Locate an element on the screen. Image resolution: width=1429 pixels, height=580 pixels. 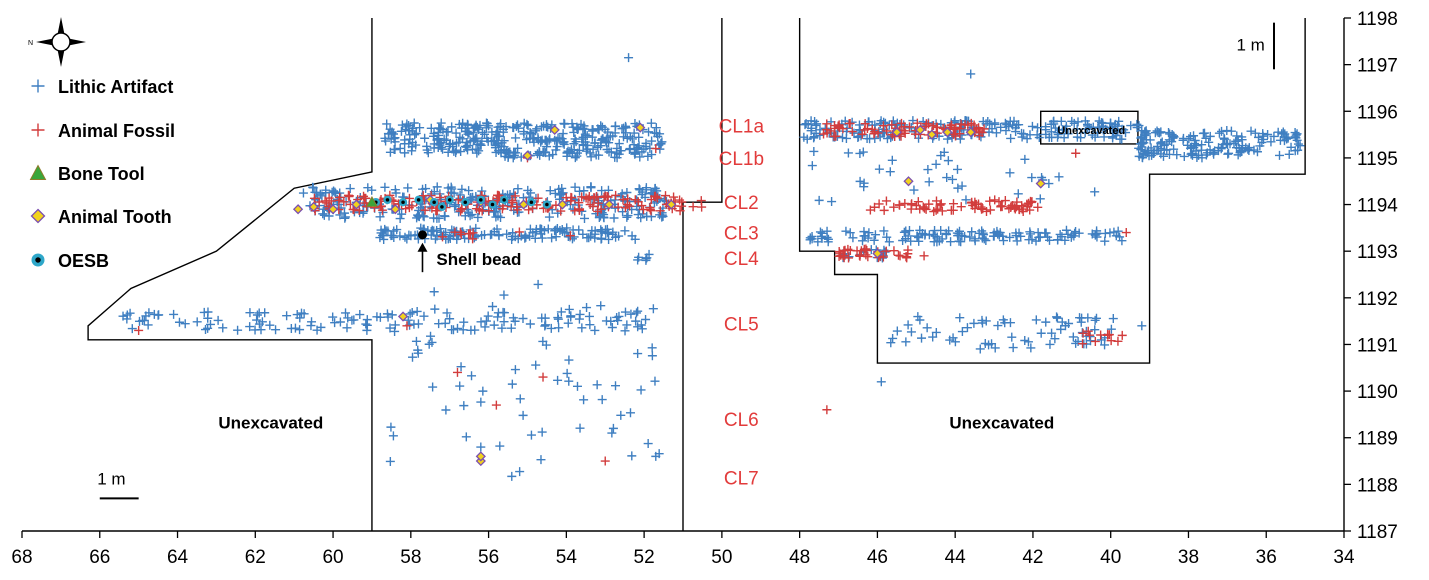
x-tick-label: 56 is located at coordinates (488, 557).